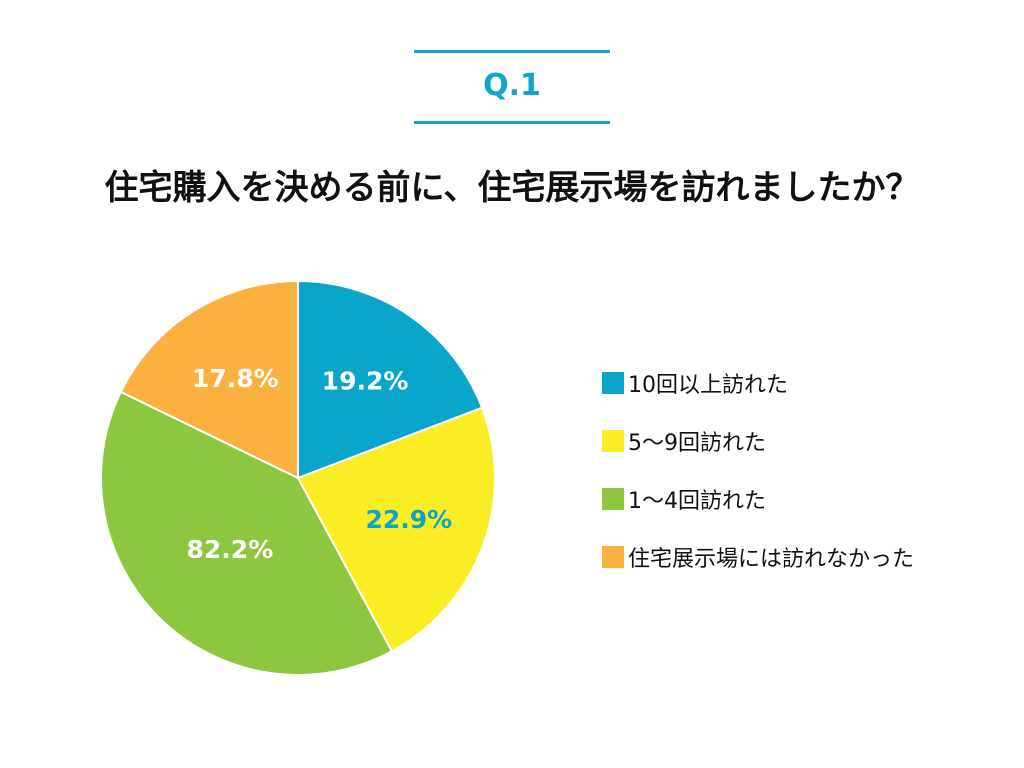  I want to click on pie-slice-10plus, so click(390, 379).